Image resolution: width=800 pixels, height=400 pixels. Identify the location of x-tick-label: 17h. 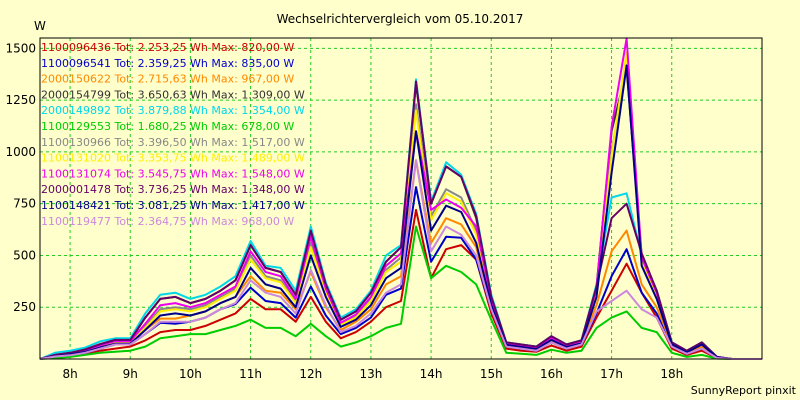
(611, 374).